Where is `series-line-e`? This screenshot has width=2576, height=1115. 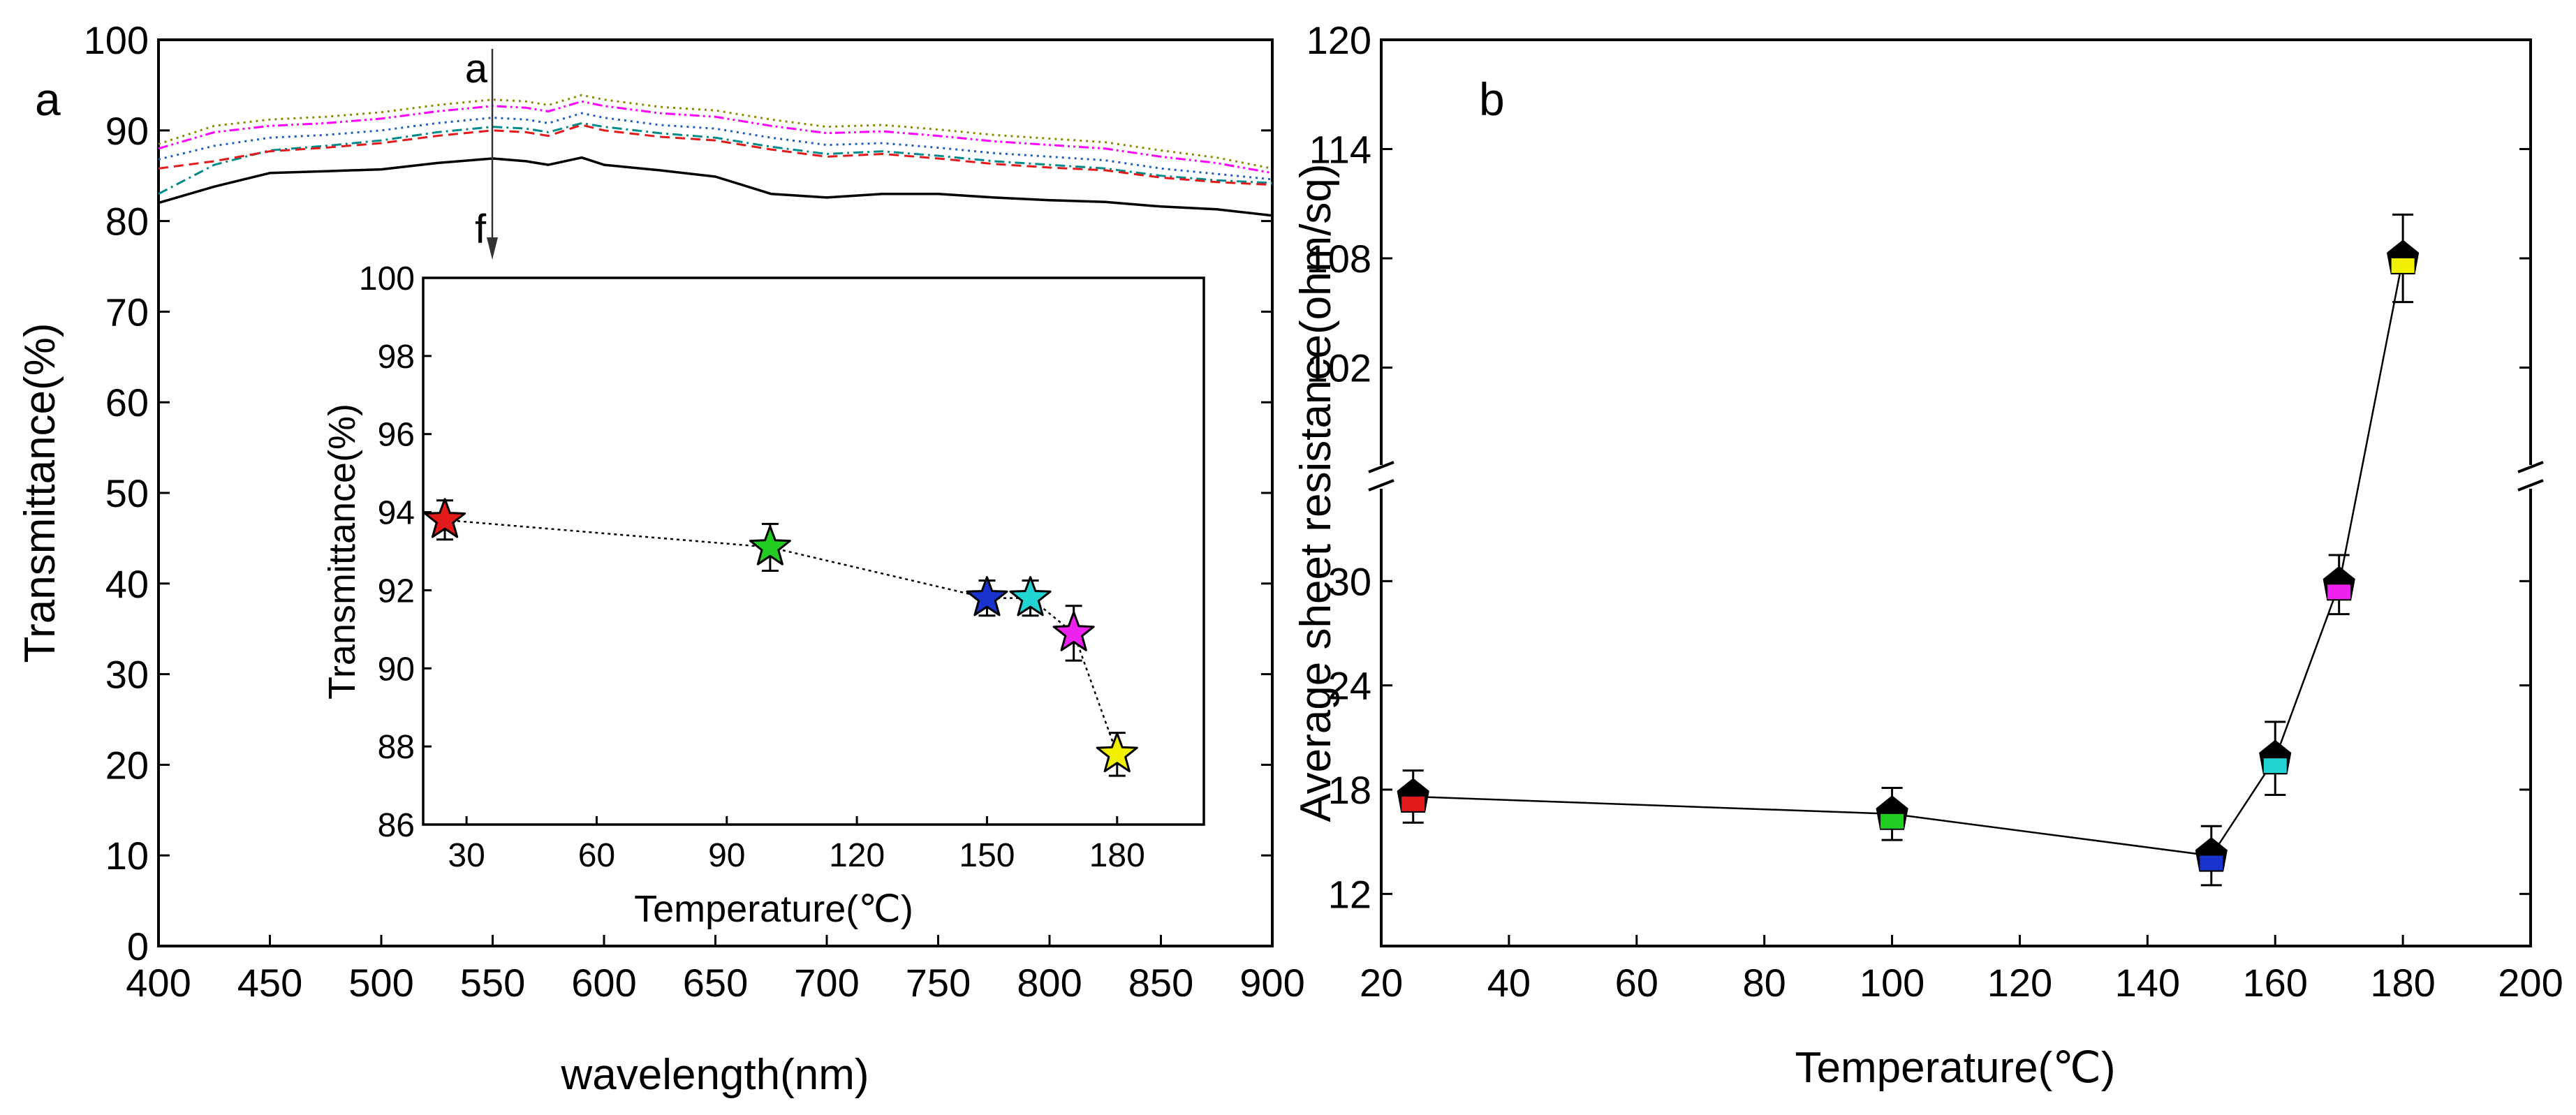 series-line-e is located at coordinates (715, 155).